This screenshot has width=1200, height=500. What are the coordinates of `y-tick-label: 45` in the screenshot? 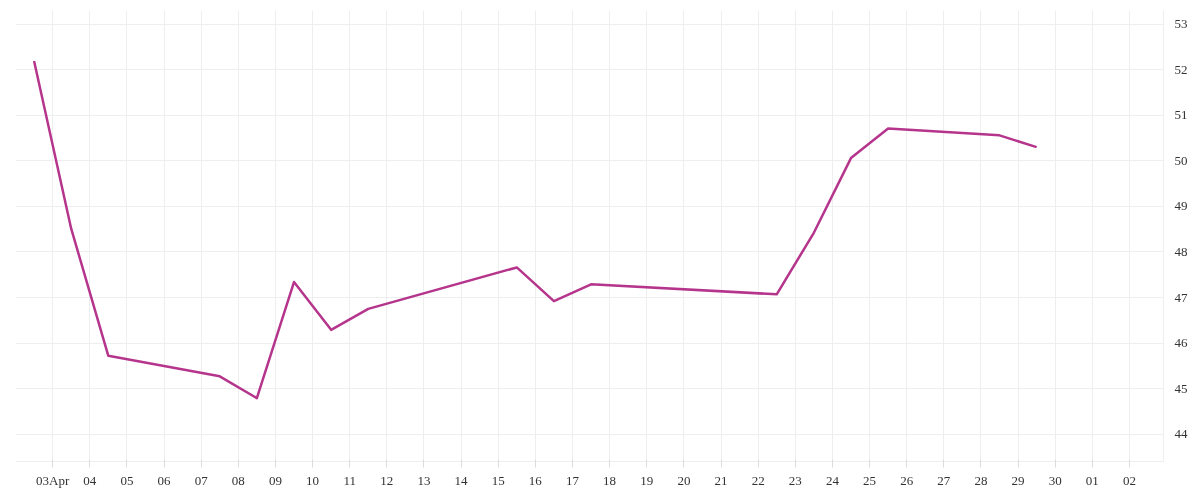 It's located at (1181, 388).